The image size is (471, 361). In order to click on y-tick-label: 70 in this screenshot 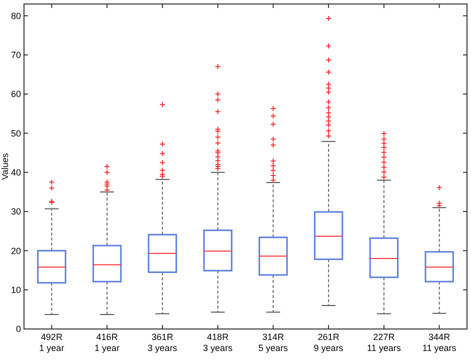, I will do `click(15, 55)`.